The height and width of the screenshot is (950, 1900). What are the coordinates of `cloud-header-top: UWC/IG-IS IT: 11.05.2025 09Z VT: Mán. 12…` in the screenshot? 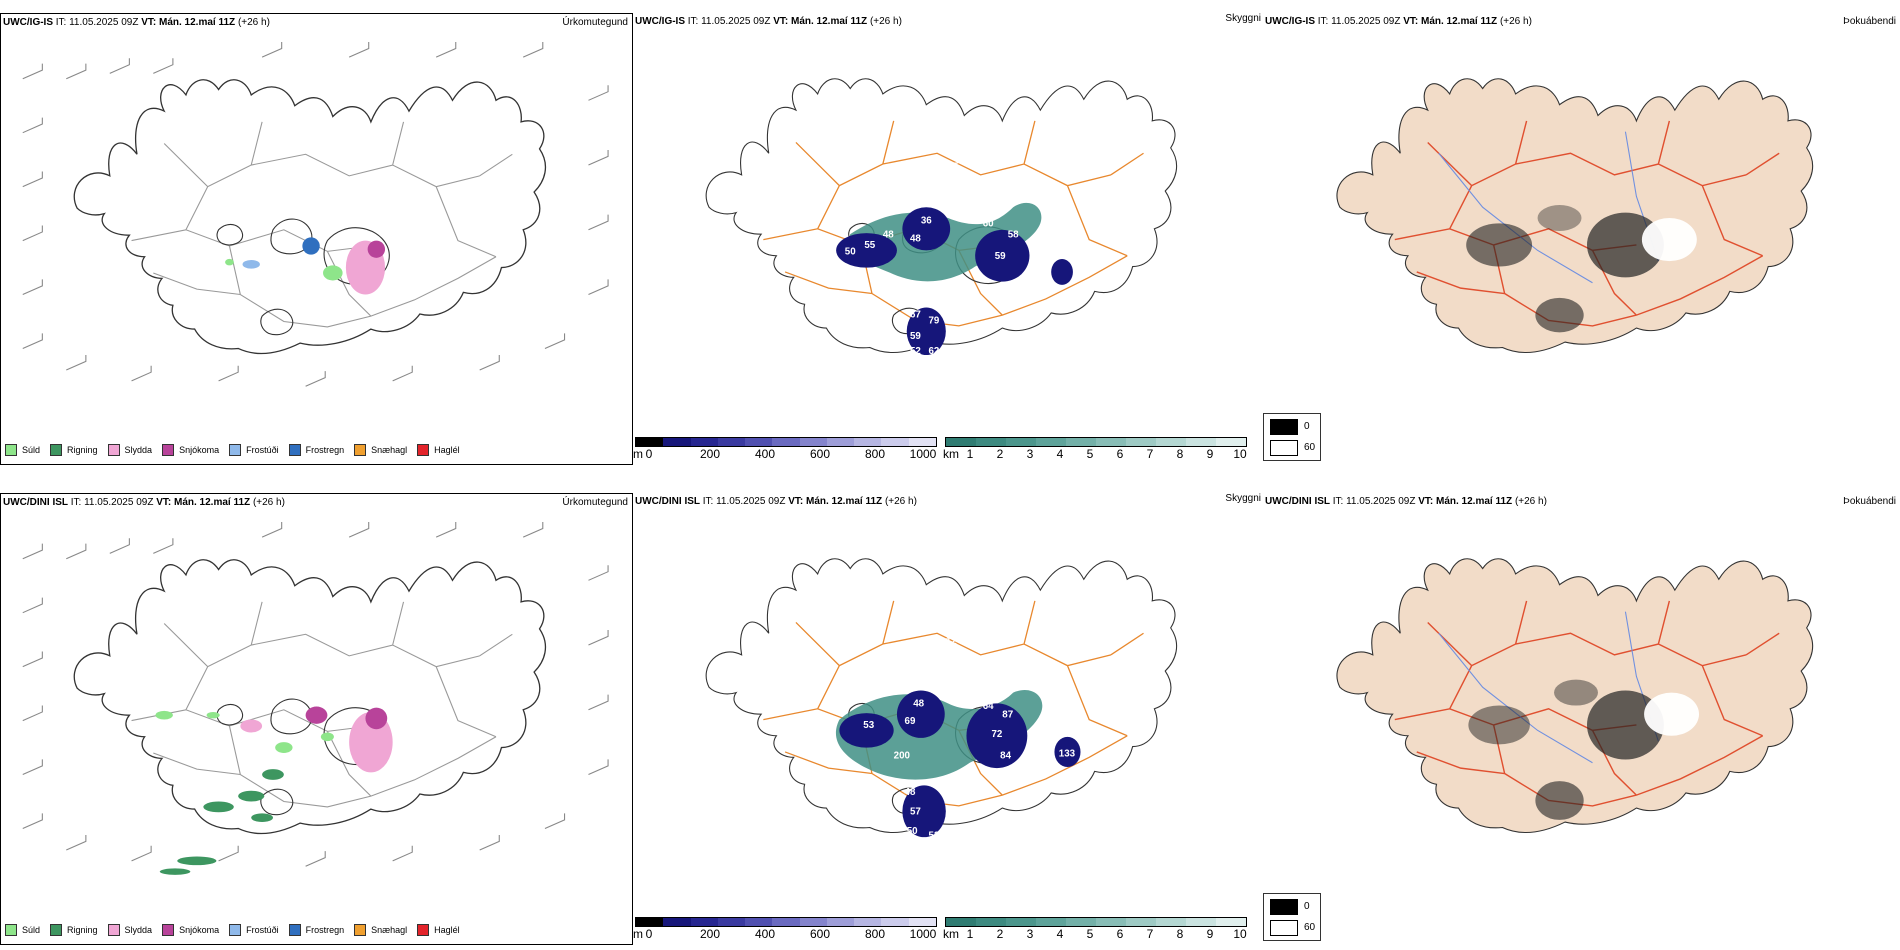 It's located at (768, 21).